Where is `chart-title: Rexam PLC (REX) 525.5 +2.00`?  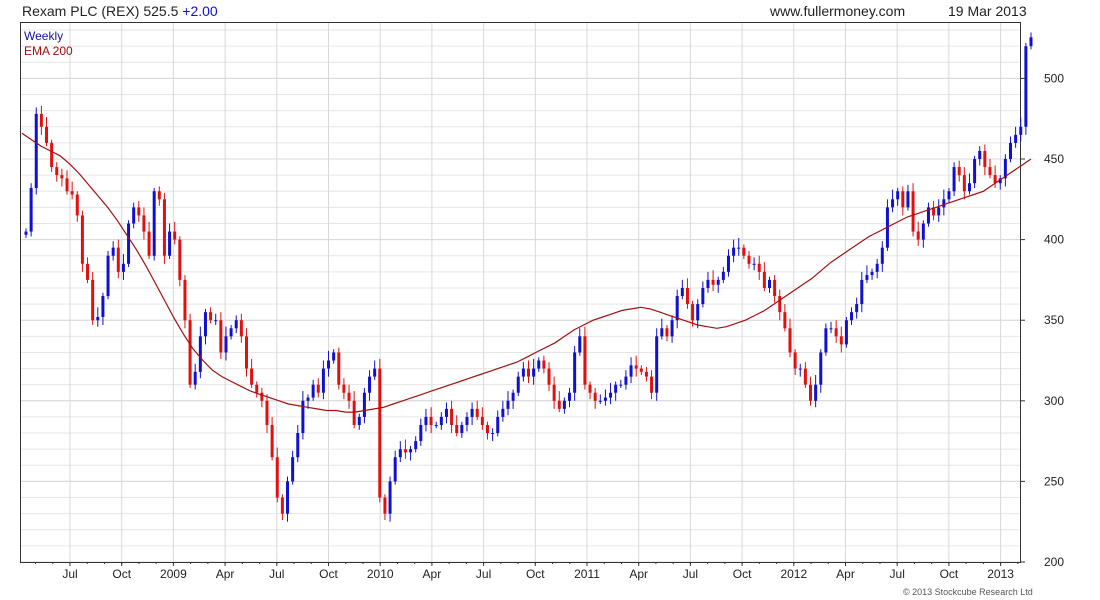 chart-title: Rexam PLC (REX) 525.5 +2.00 is located at coordinates (120, 11).